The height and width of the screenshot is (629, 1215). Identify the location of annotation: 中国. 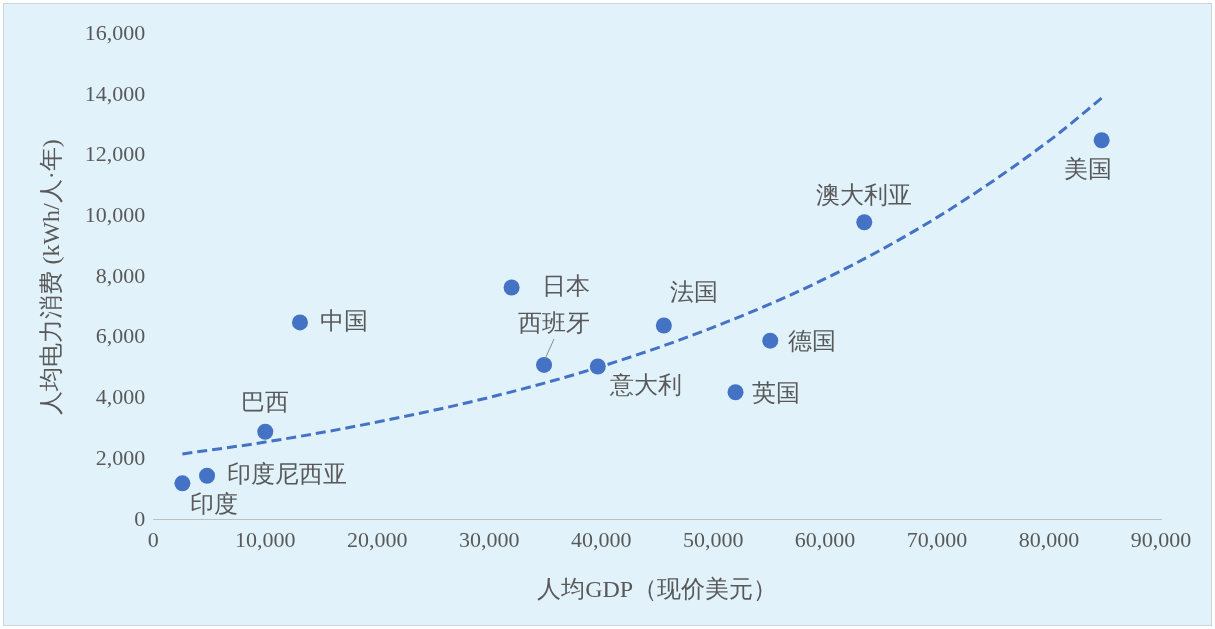
(343, 320).